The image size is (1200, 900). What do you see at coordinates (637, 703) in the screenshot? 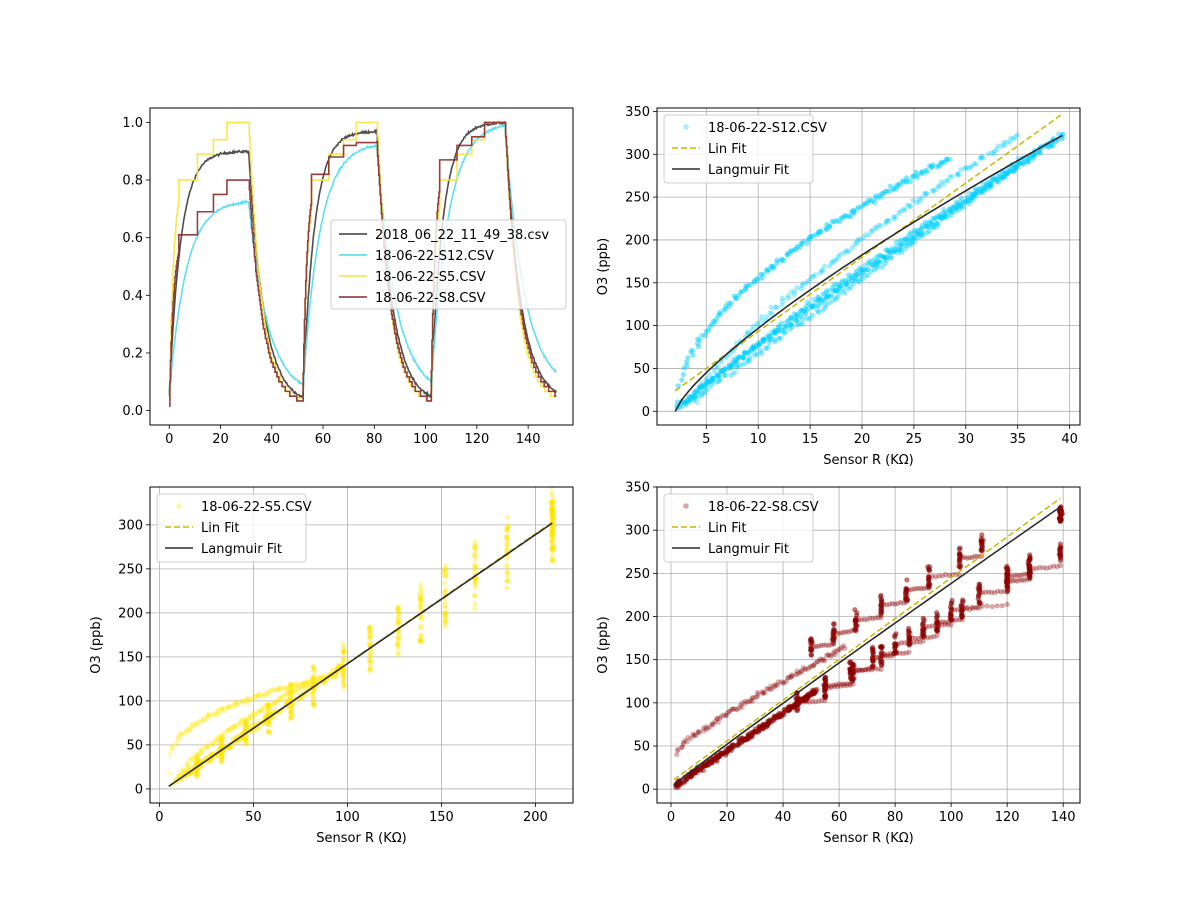
I see `y-tick-label: 100` at bounding box center [637, 703].